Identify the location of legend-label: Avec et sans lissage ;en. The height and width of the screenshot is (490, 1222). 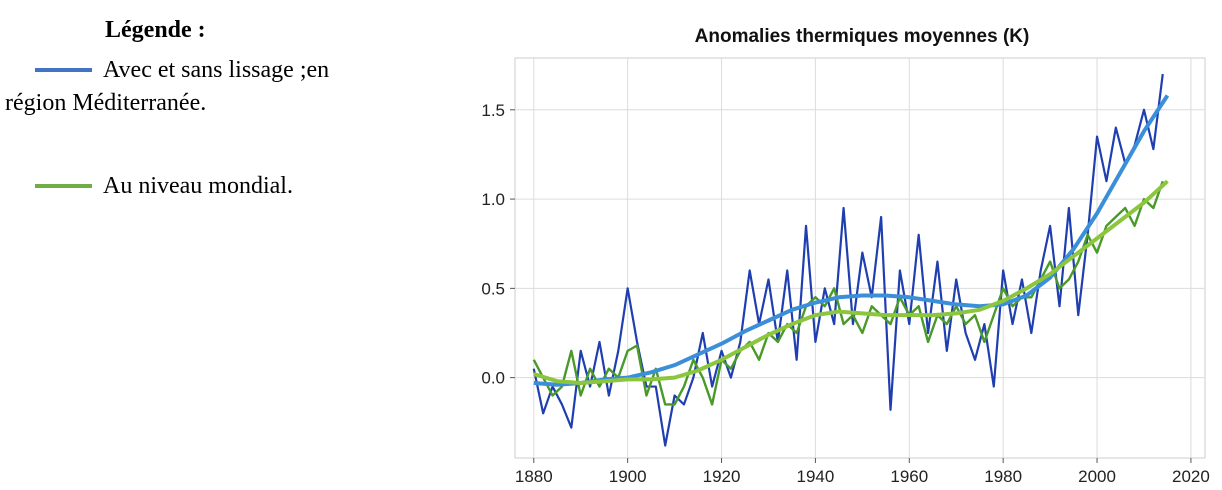
(216, 70).